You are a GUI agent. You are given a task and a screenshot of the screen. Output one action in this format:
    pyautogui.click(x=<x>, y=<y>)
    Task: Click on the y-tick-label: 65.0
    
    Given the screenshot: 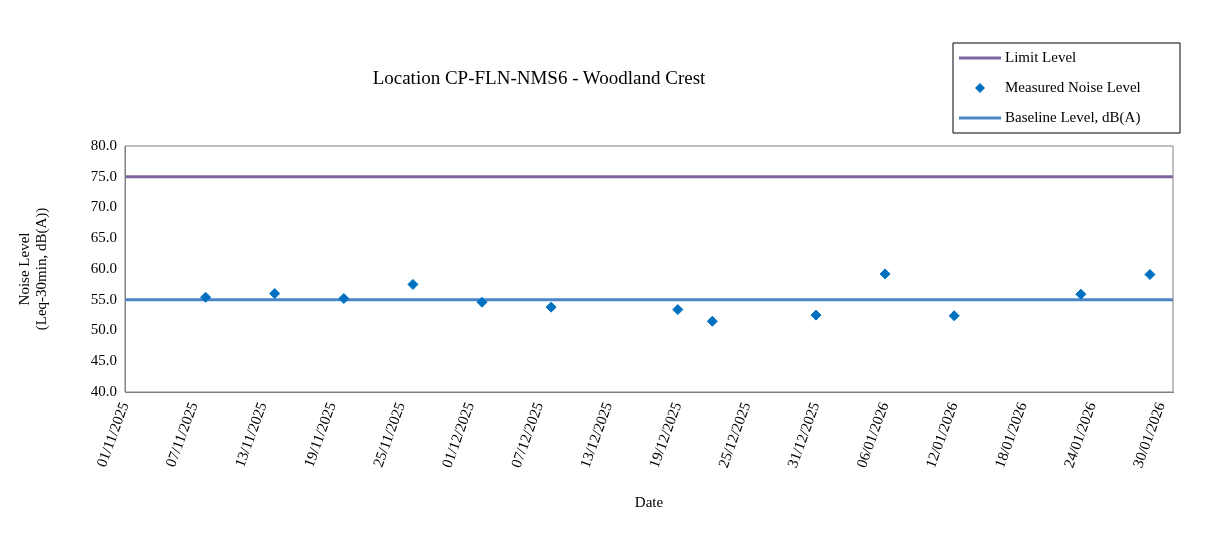 What is the action you would take?
    pyautogui.click(x=103, y=237)
    